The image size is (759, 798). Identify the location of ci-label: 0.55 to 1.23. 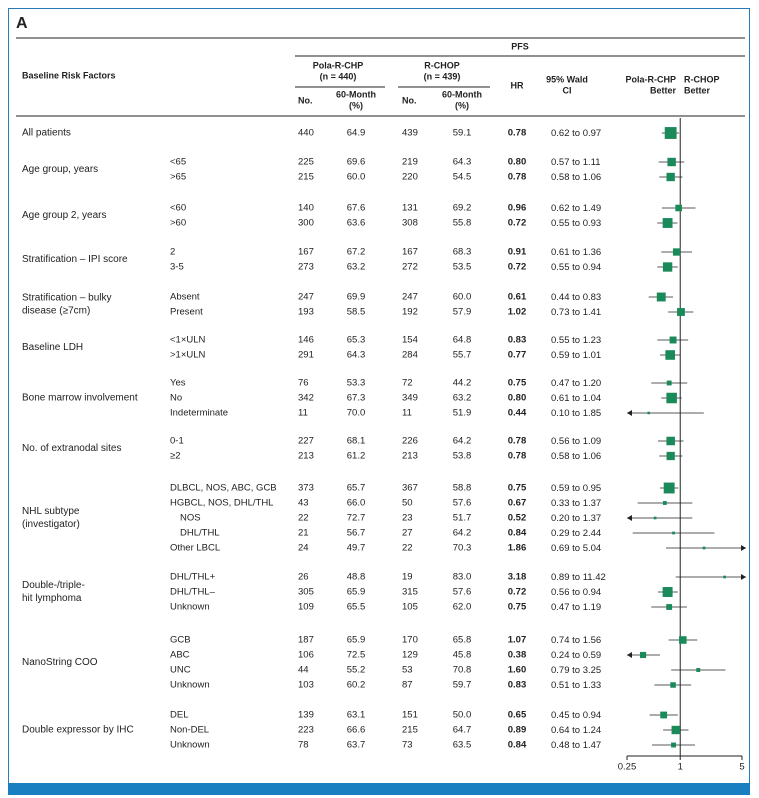
(576, 340).